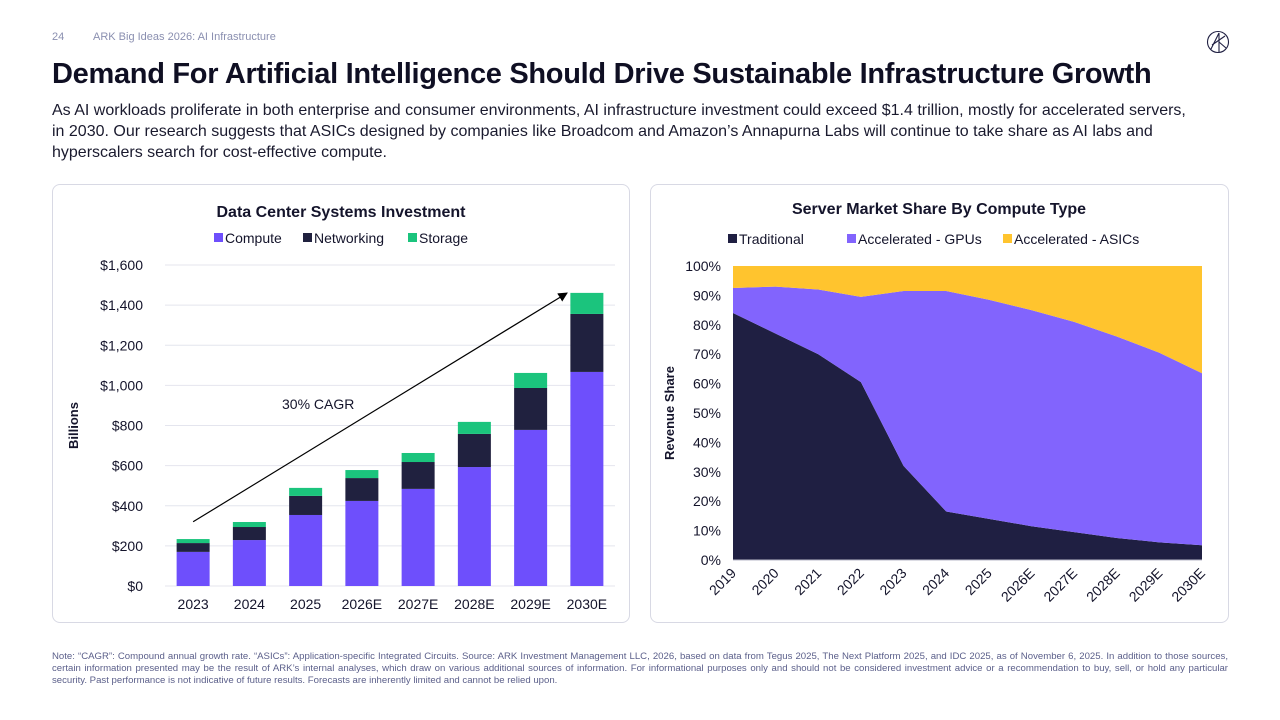  I want to click on y-tick-label: 40%, so click(707, 442).